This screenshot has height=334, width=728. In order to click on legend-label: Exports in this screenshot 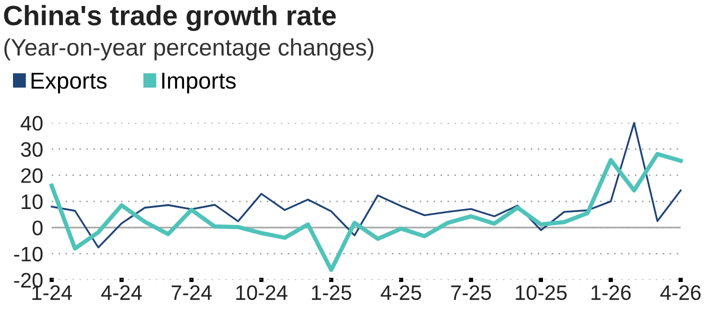, I will do `click(69, 83)`.